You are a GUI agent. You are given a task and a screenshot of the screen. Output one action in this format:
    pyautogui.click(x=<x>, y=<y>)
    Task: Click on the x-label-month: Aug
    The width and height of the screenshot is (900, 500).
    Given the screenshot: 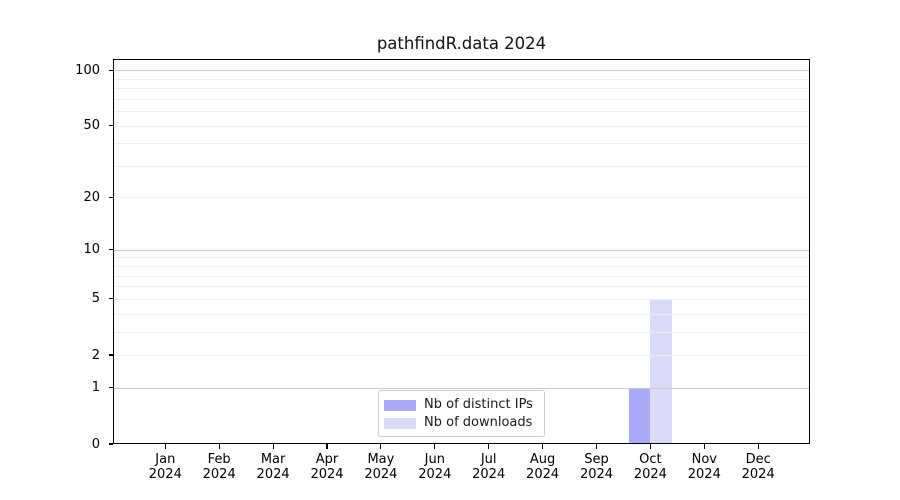 What is the action you would take?
    pyautogui.click(x=542, y=459)
    